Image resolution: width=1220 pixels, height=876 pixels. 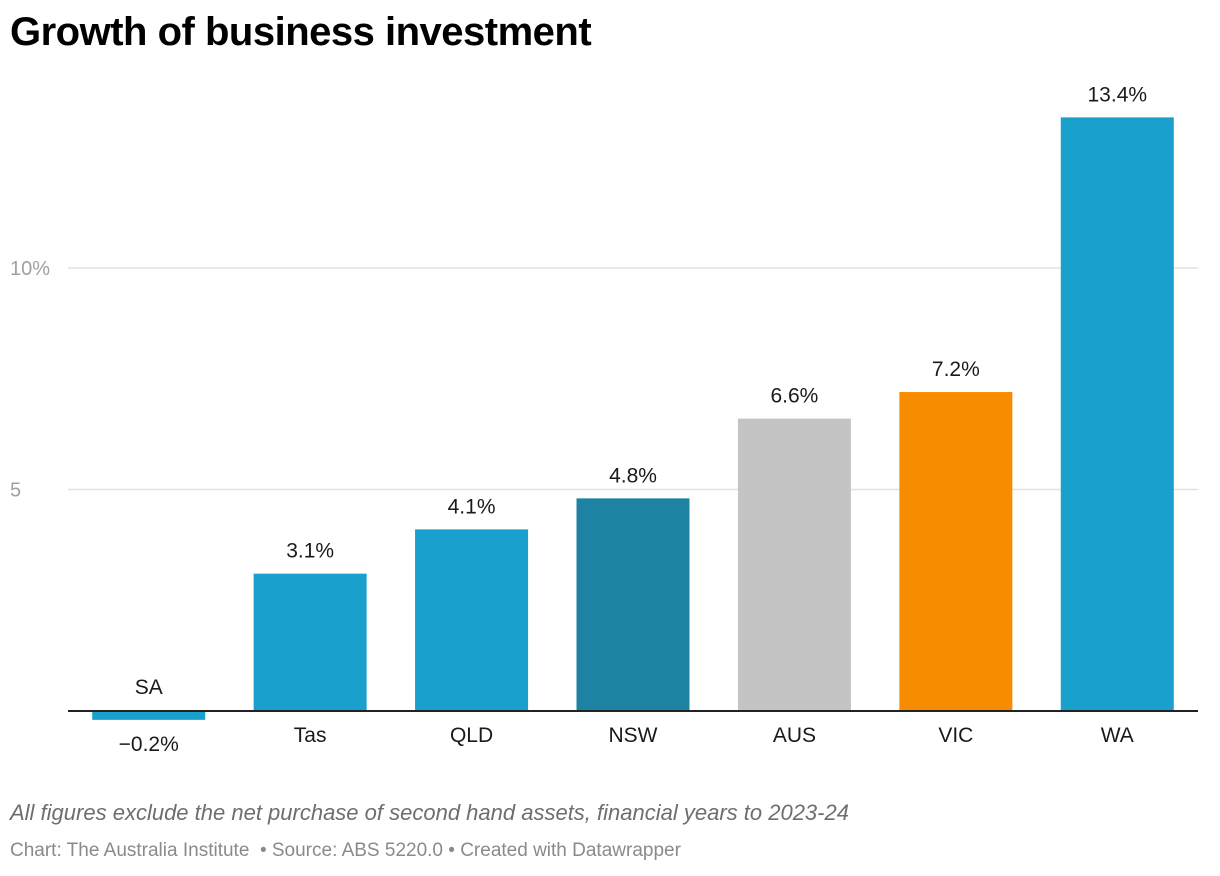 What do you see at coordinates (149, 744) in the screenshot?
I see `value-label: −0.2%` at bounding box center [149, 744].